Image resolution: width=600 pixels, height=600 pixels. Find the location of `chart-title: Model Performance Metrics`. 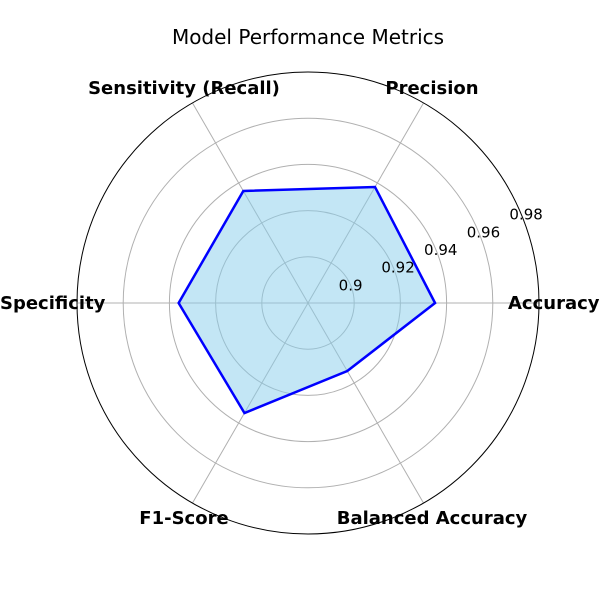

chart-title: Model Performance Metrics is located at coordinates (308, 37).